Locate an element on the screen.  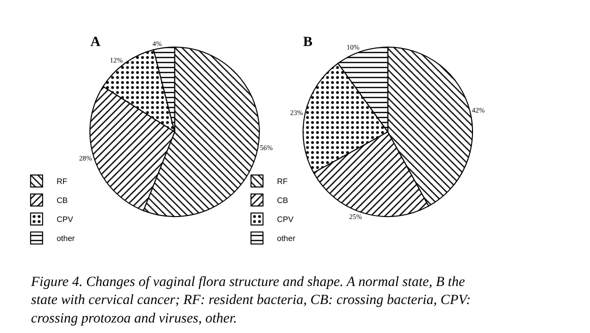
caption: Figure 4. Changes of vaginal flora structure and shape. A normal state, B the state with cervical cancer; RF: resident bacteria, CB: crossing bacteria, CPV: crossing protozoa and viruses, other. is located at coordinates (250, 300).